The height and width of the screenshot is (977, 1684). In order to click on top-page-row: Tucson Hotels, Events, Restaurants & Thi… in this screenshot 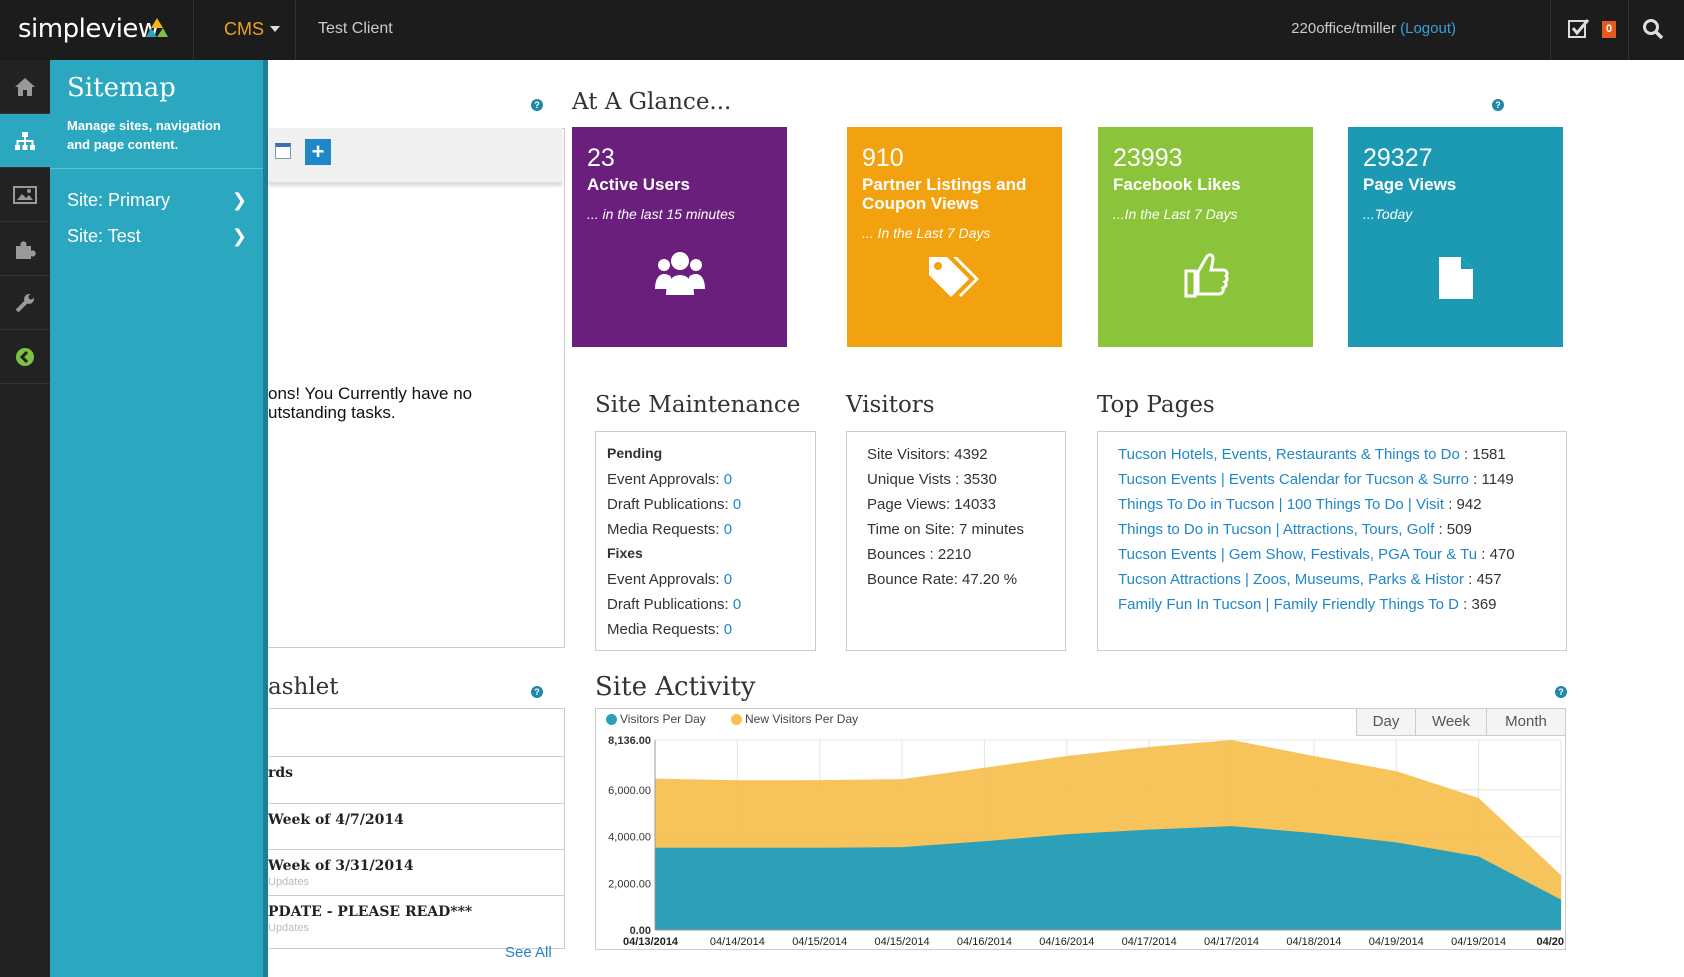, I will do `click(1342, 454)`.